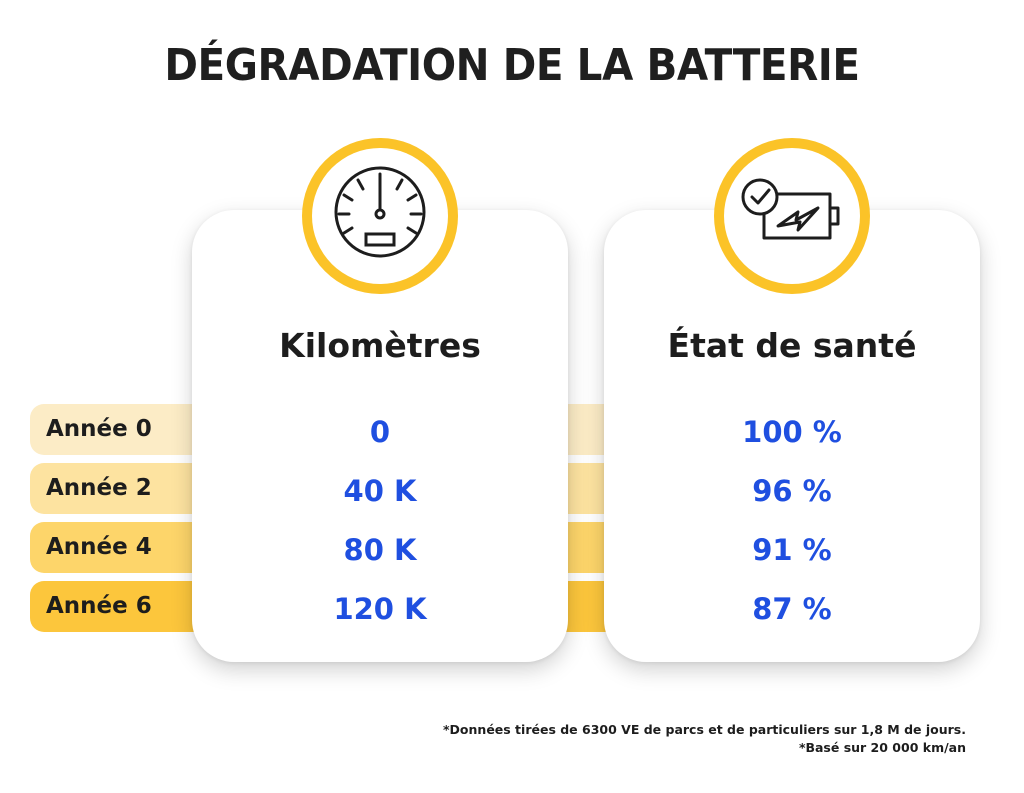 The height and width of the screenshot is (793, 1024). What do you see at coordinates (512, 65) in the screenshot?
I see `page-title: DÉGRADATION DE LA BATTERIE` at bounding box center [512, 65].